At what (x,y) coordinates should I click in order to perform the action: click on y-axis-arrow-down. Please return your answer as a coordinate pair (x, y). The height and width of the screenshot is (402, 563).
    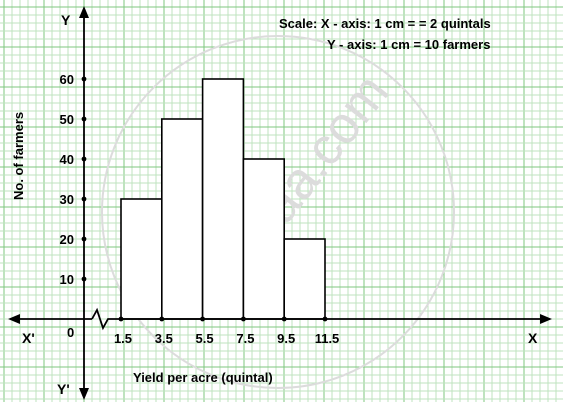
    Looking at the image, I should click on (84, 394).